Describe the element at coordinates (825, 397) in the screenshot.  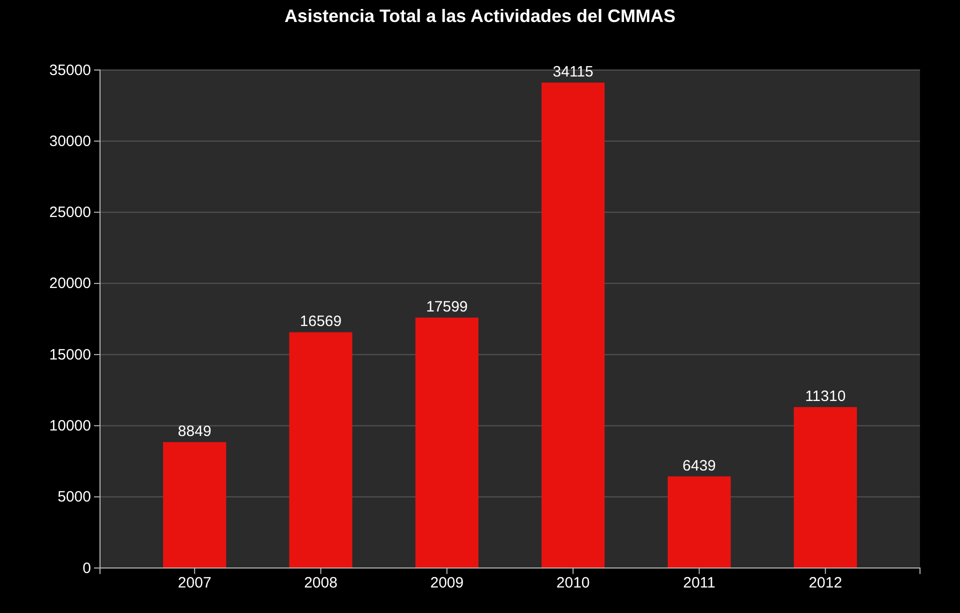
I see `data-label: 11310` at that location.